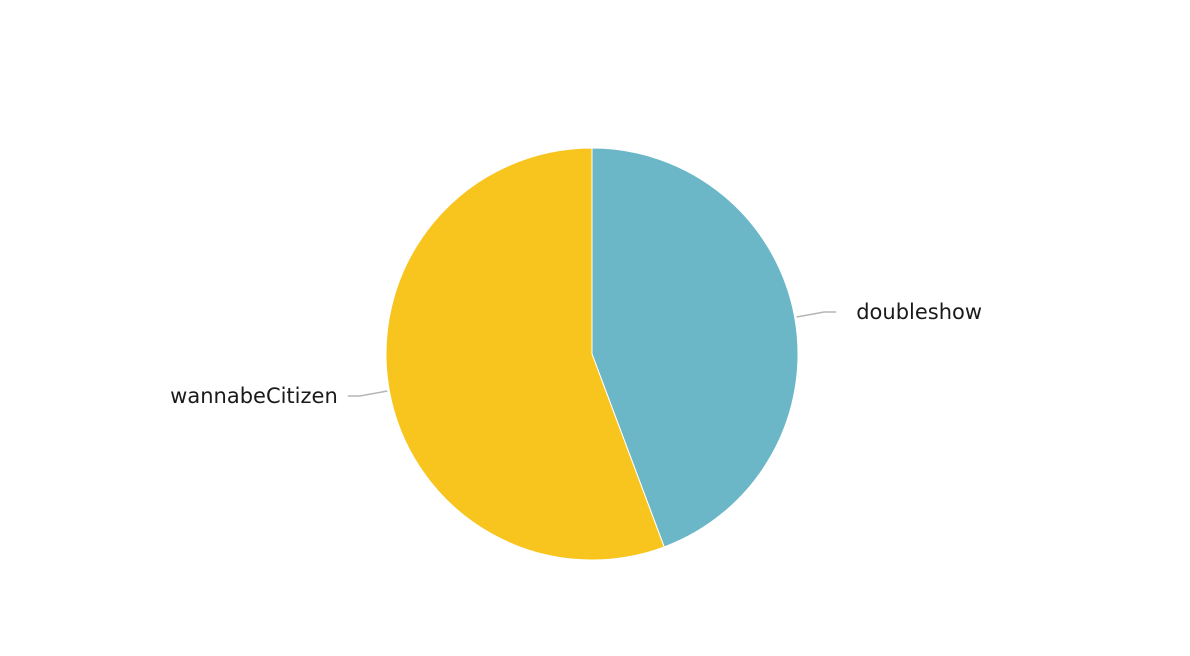  Describe the element at coordinates (254, 396) in the screenshot. I see `slice-label-wannabeCitizen: wannabeCitizen` at that location.